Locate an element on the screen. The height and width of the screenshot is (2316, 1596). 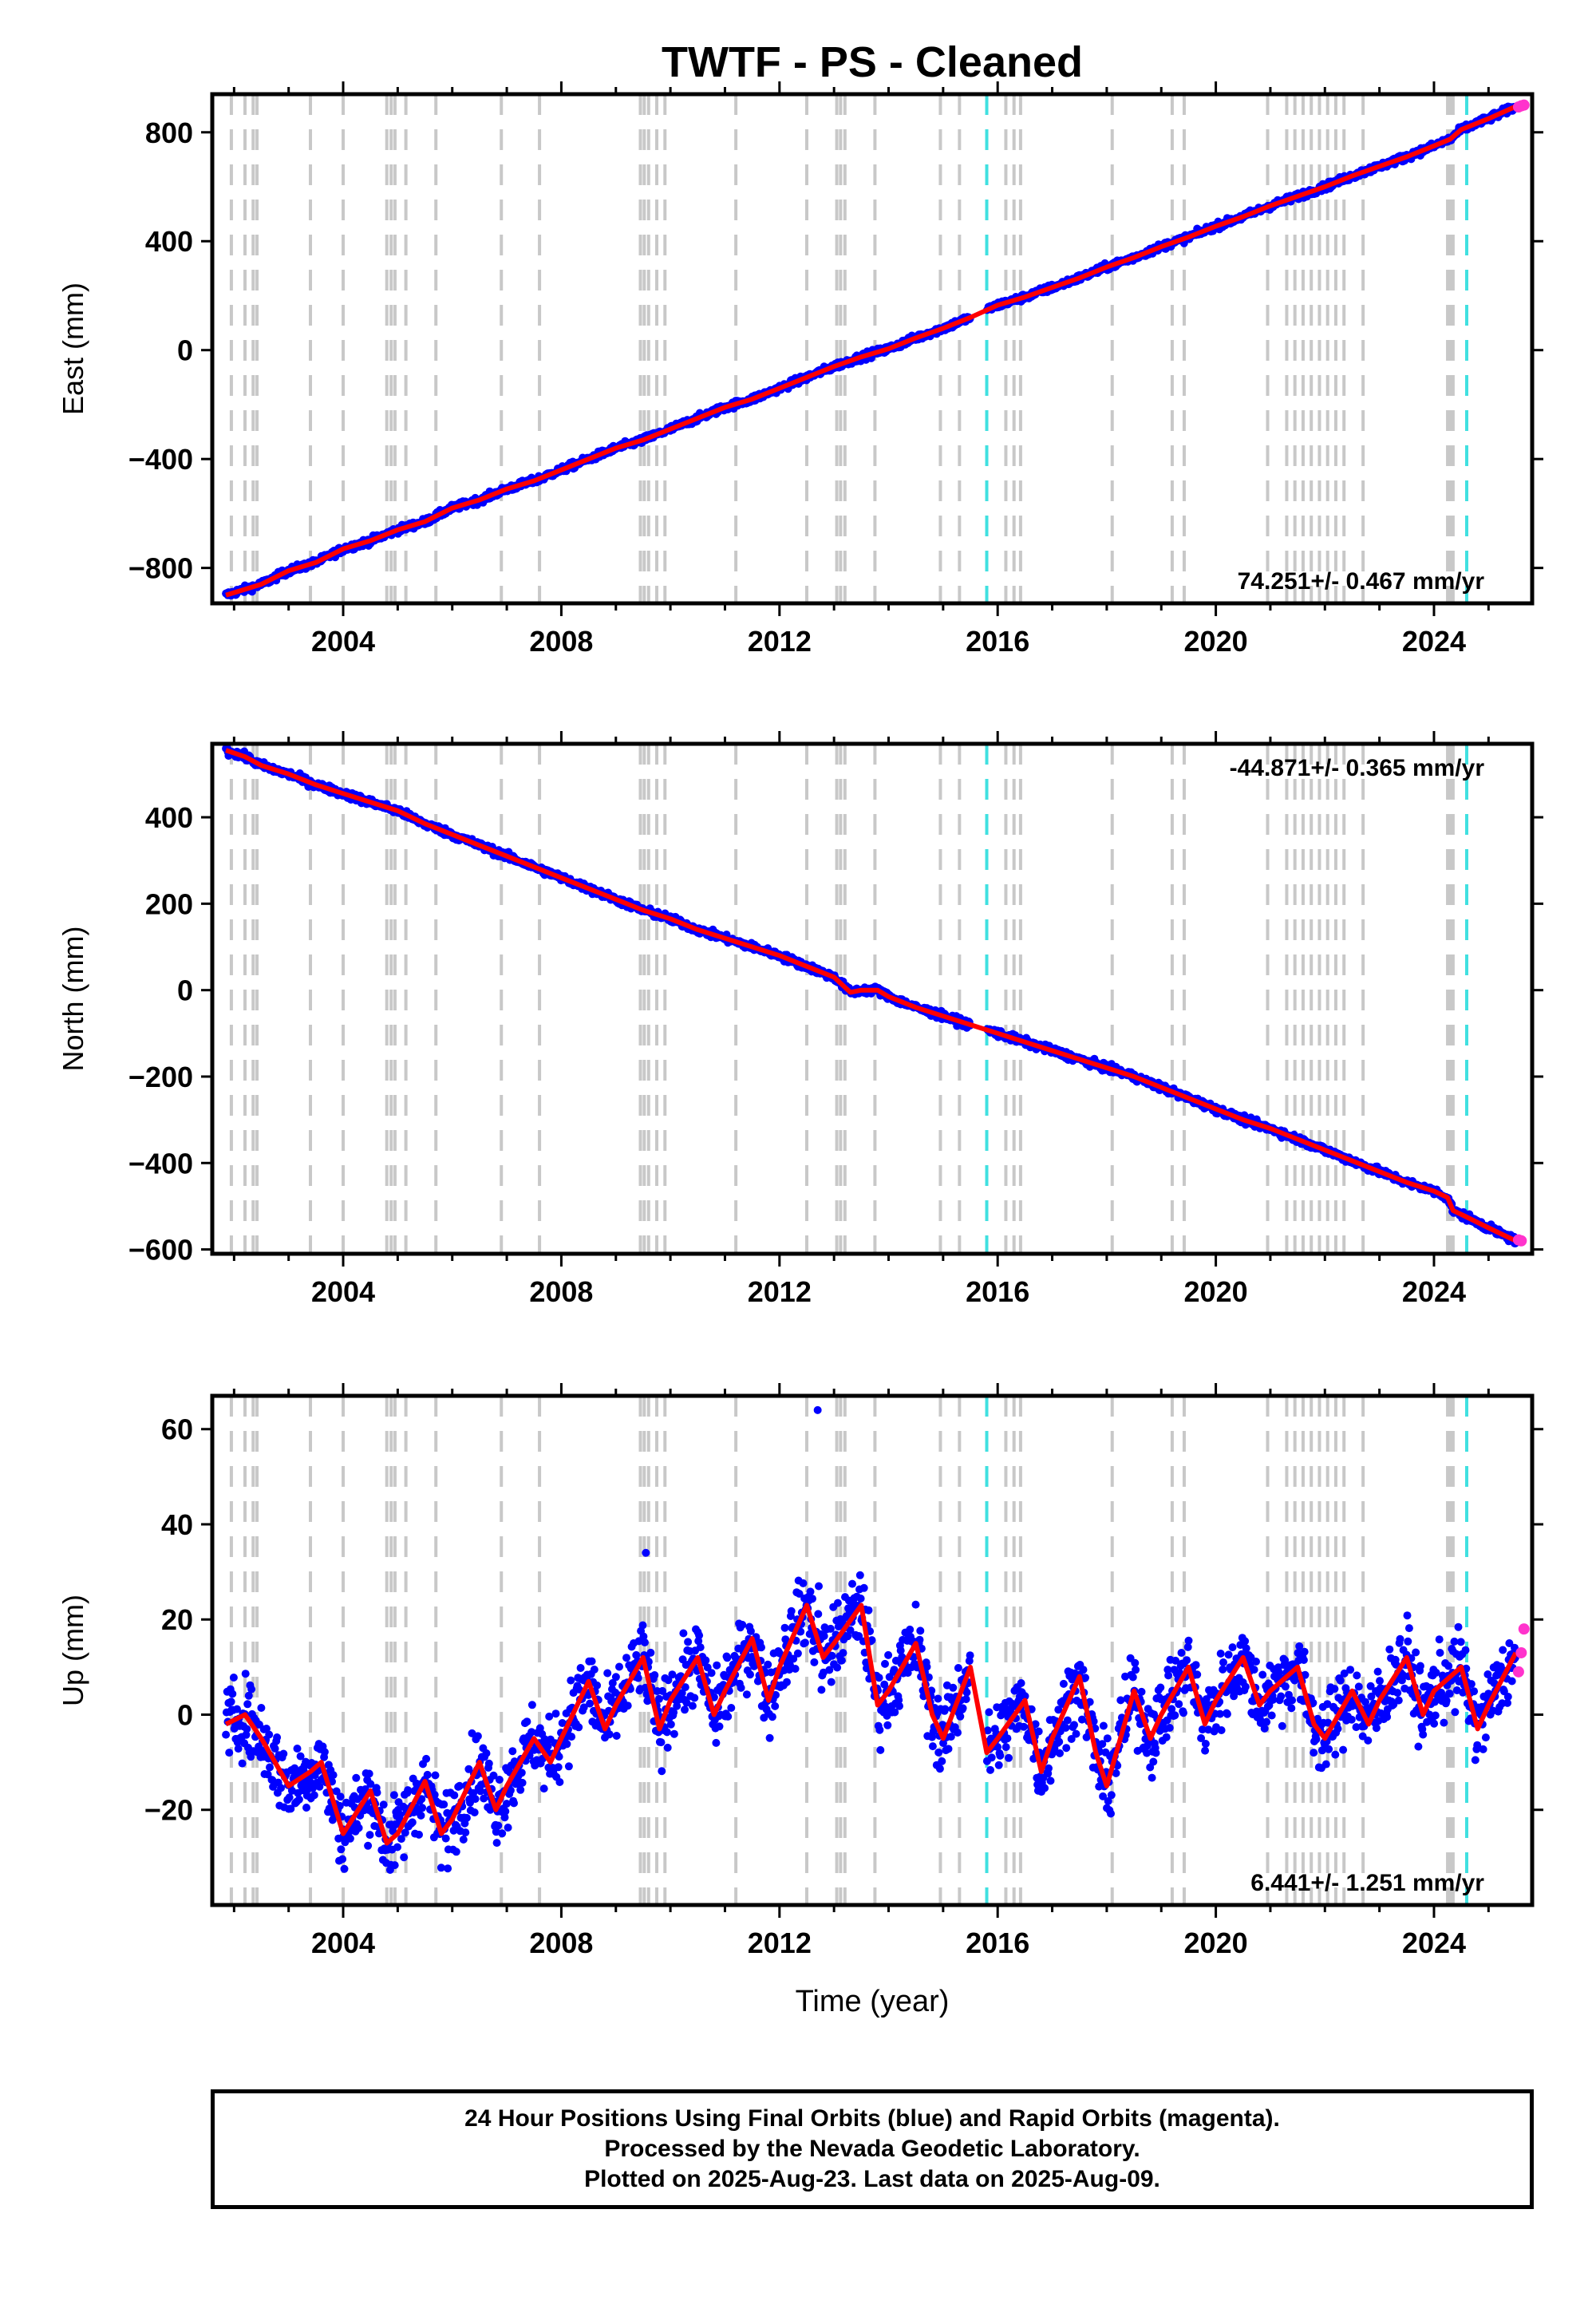
y-tick-label: 400 is located at coordinates (169, 817).